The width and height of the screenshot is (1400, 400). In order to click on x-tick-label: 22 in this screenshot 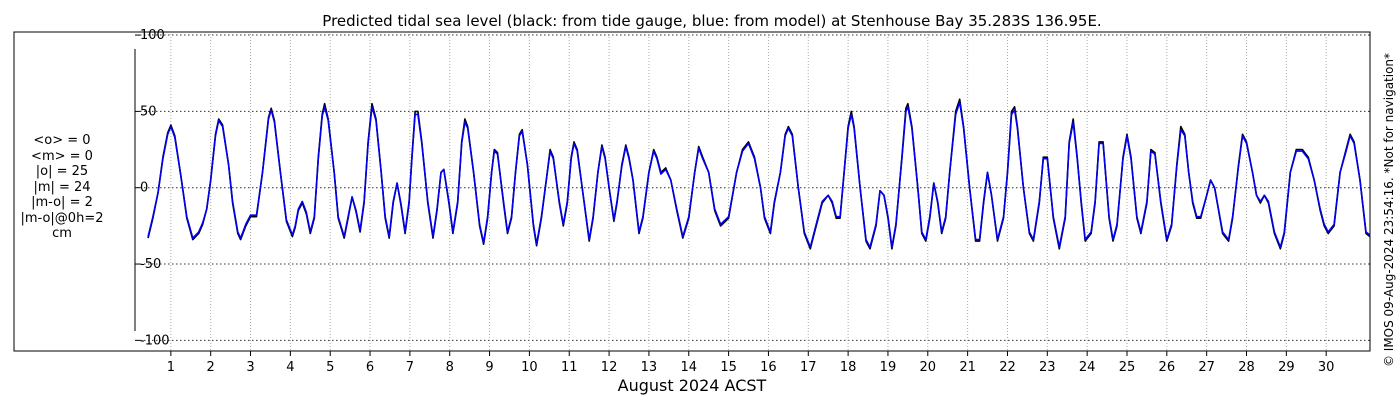, I will do `click(1007, 367)`.